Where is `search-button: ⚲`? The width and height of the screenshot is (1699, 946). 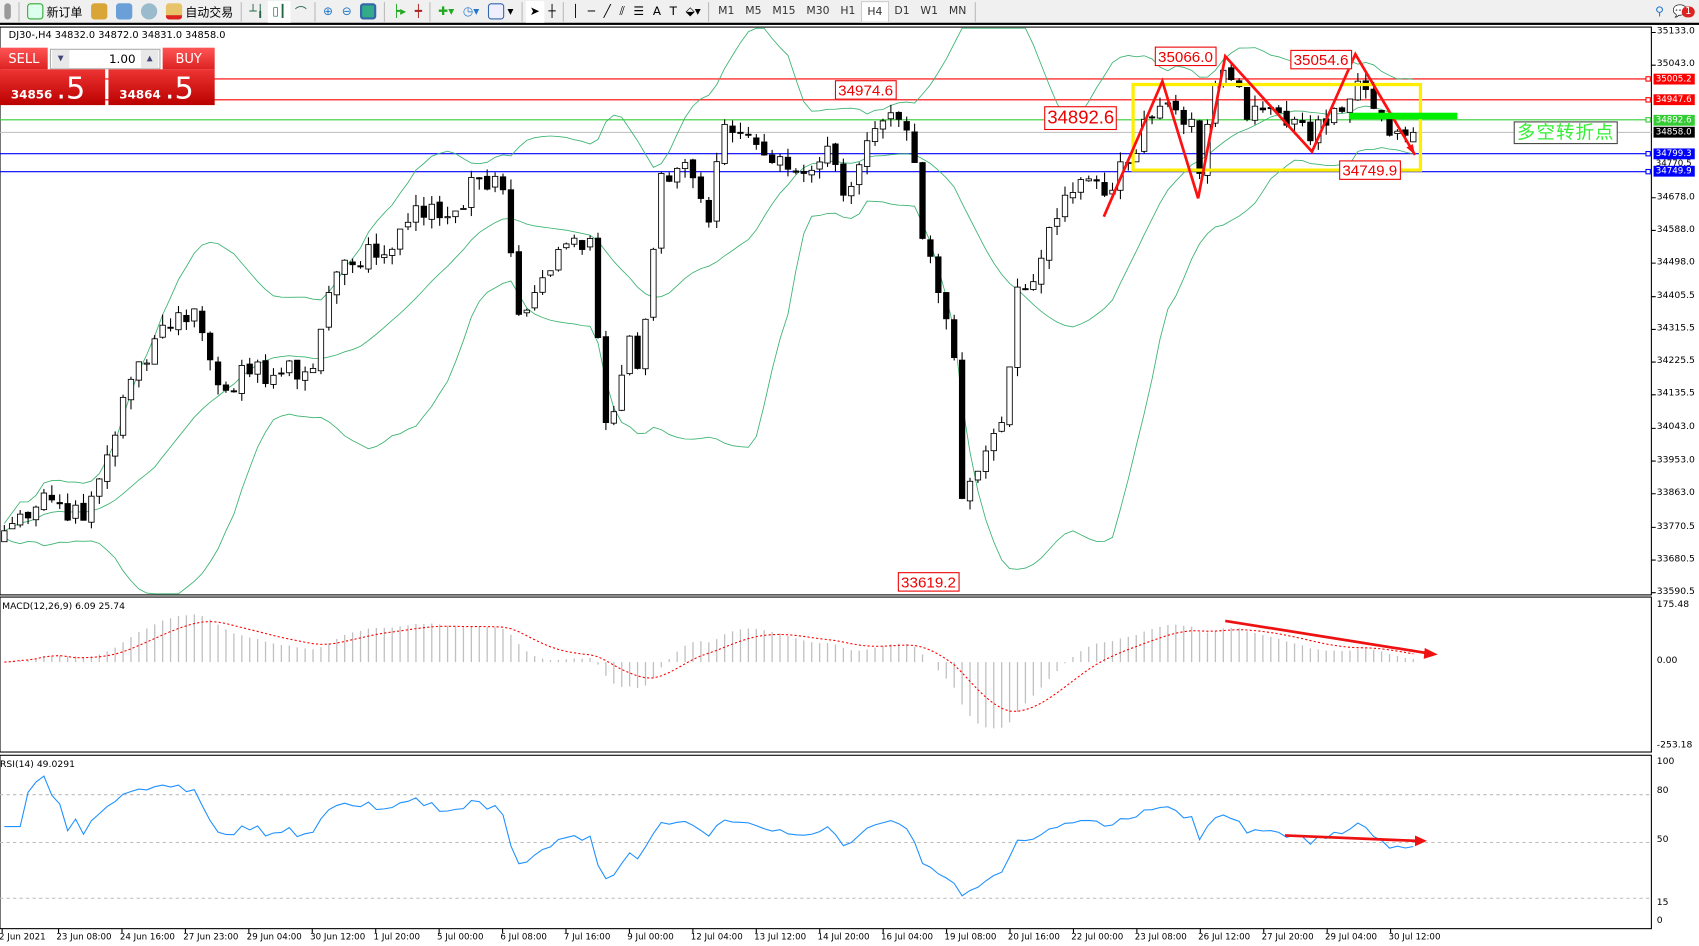
search-button: ⚲ is located at coordinates (1659, 12).